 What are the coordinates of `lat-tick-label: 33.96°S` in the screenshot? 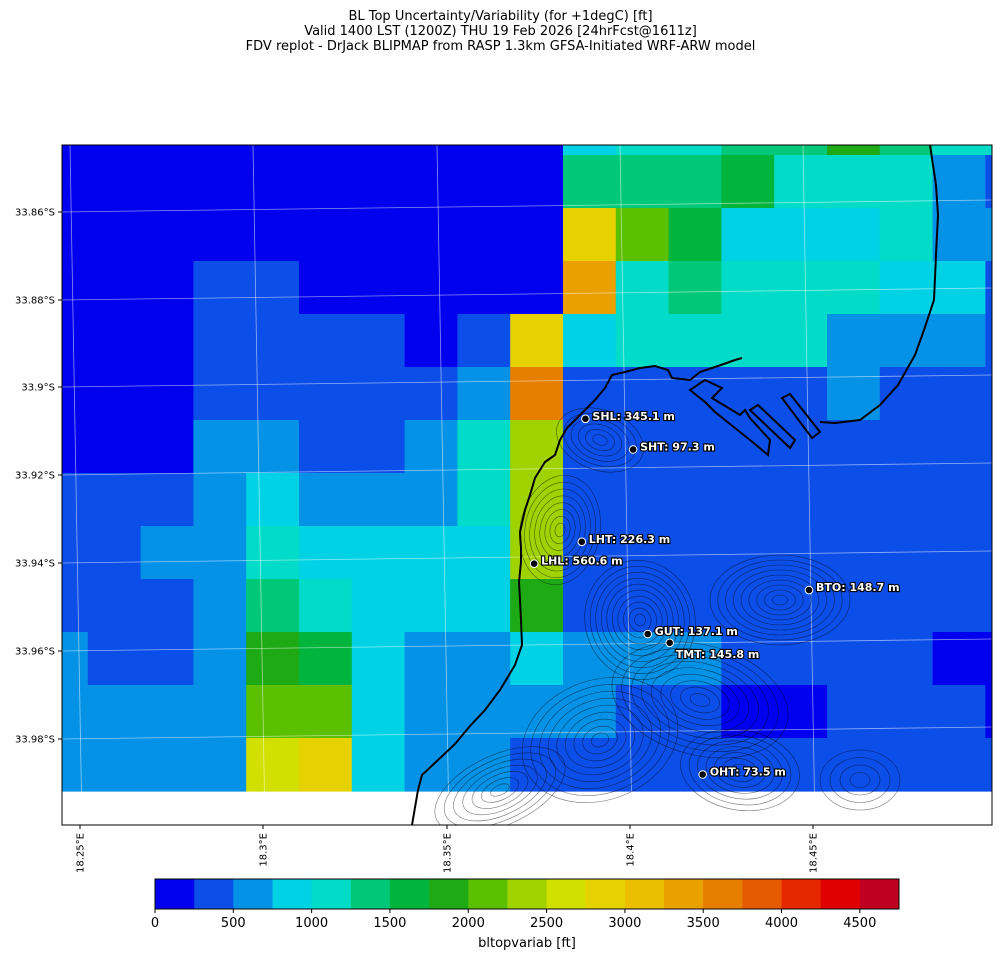 It's located at (35, 652).